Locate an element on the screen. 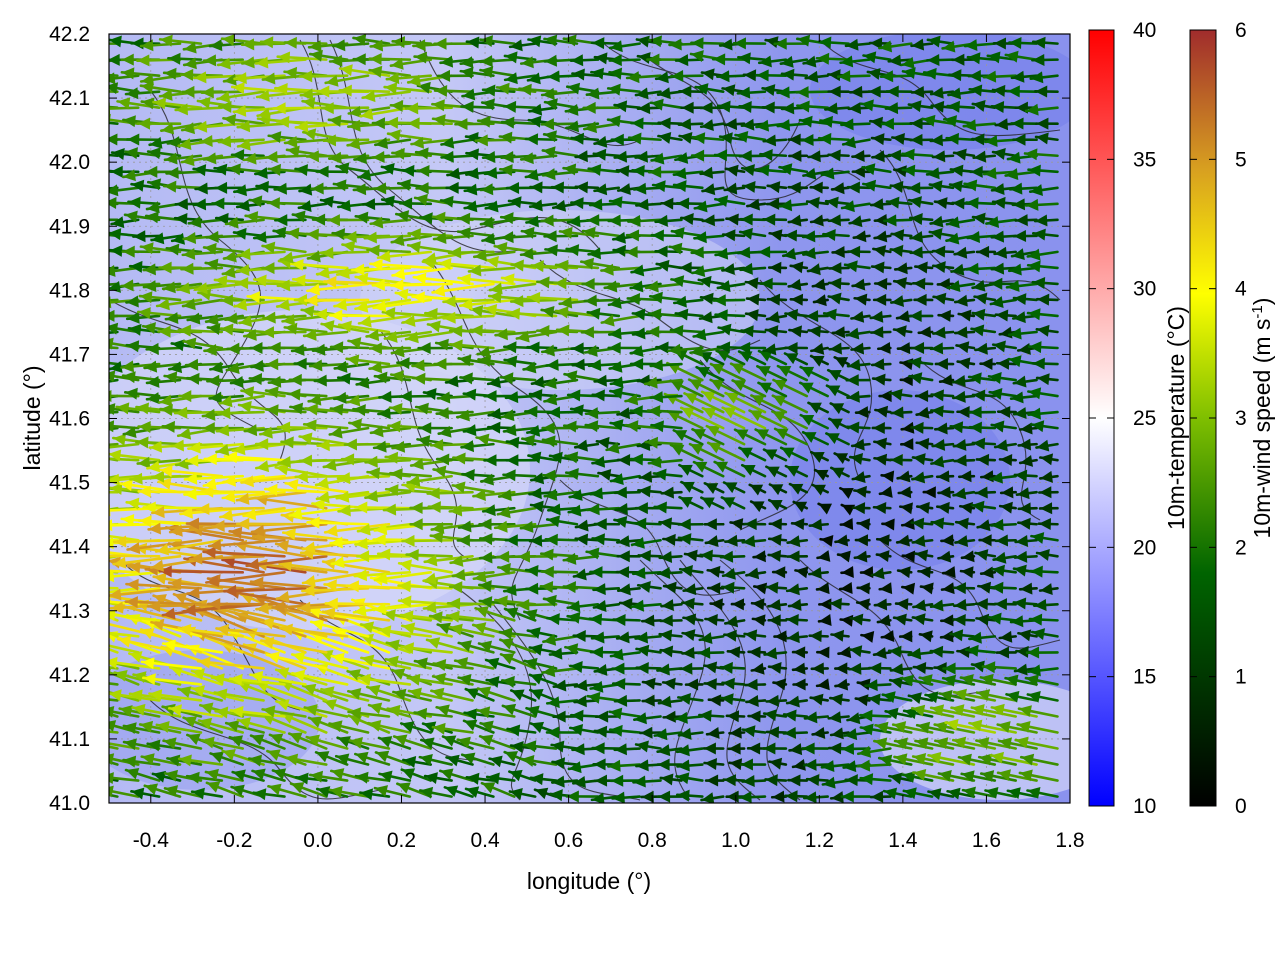 Image resolution: width=1280 pixels, height=965 pixels. y-tick-label: 42.0 is located at coordinates (69, 162).